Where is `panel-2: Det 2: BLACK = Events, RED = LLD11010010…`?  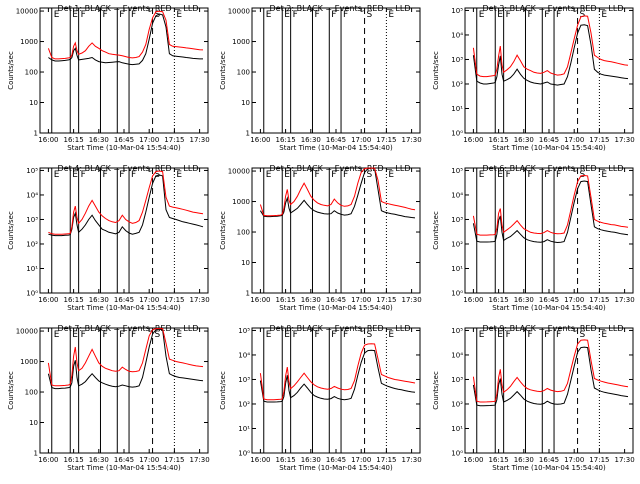
panel-2: Det 2: BLACK = Events, RED = LLD11010010… is located at coordinates (320, 78).